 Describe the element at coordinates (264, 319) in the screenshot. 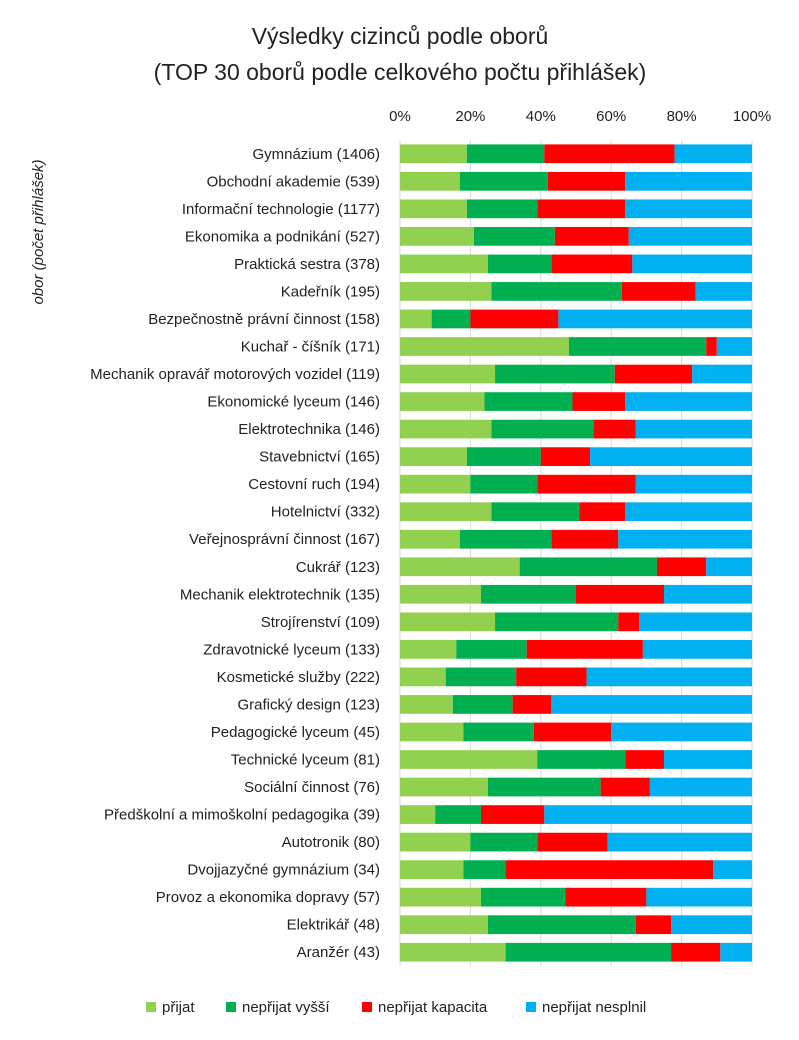

I see `category-label: Bezpečnostně právní činnost (158)` at that location.